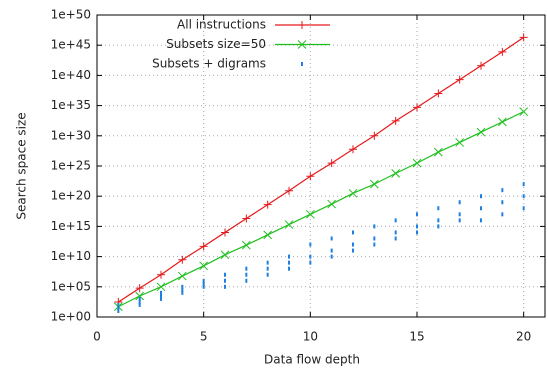  What do you see at coordinates (416, 337) in the screenshot?
I see `x-tick-label: 15` at bounding box center [416, 337].